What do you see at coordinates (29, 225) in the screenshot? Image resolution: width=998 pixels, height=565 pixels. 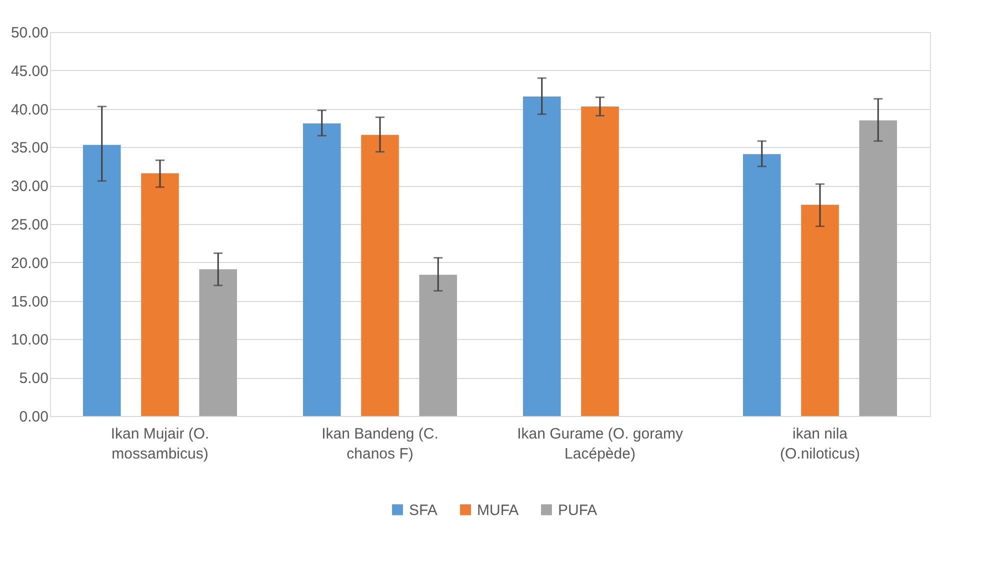 I see `y-tick-label: 25.00` at bounding box center [29, 225].